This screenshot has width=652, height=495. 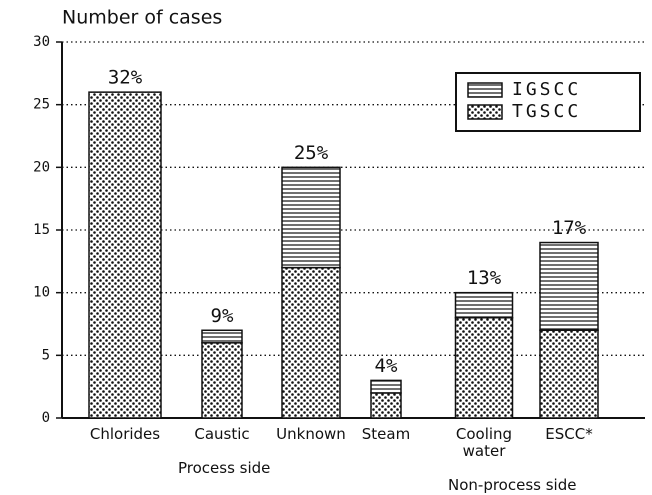 What do you see at coordinates (569, 434) in the screenshot?
I see `x-tick-label: ESCC*` at bounding box center [569, 434].